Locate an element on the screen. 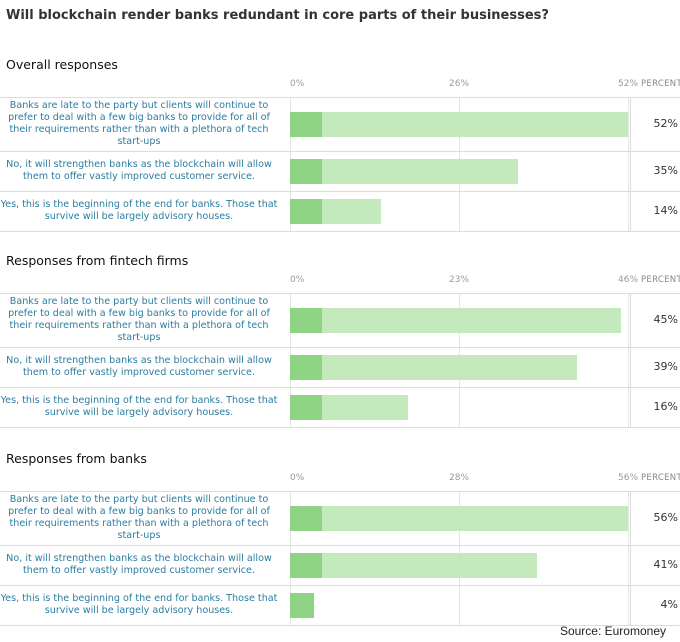 Image resolution: width=680 pixels, height=642 pixels. x-tick-label: 26% is located at coordinates (459, 84).